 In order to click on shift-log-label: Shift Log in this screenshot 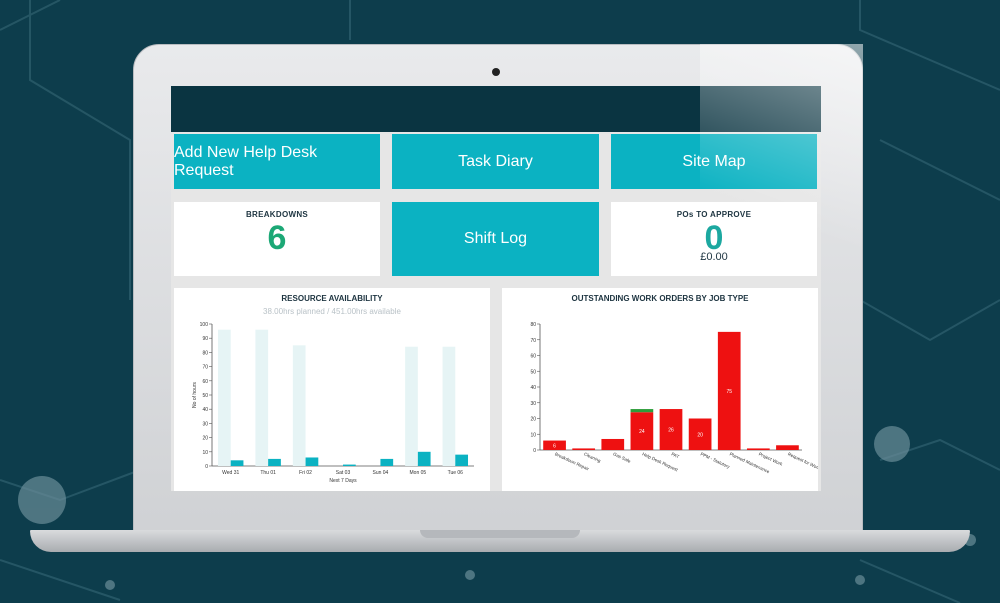, I will do `click(495, 238)`.